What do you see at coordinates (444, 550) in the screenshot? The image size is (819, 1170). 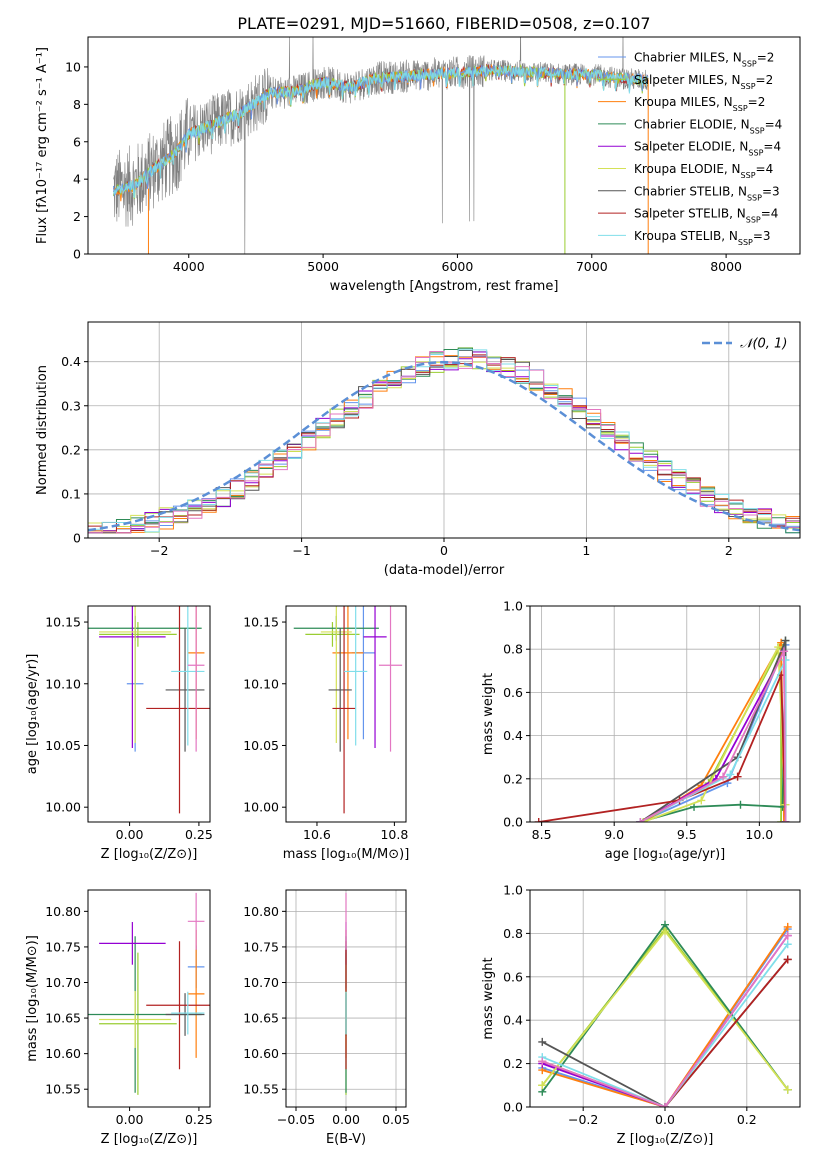 I see `residuals-xtick-label: 0` at bounding box center [444, 550].